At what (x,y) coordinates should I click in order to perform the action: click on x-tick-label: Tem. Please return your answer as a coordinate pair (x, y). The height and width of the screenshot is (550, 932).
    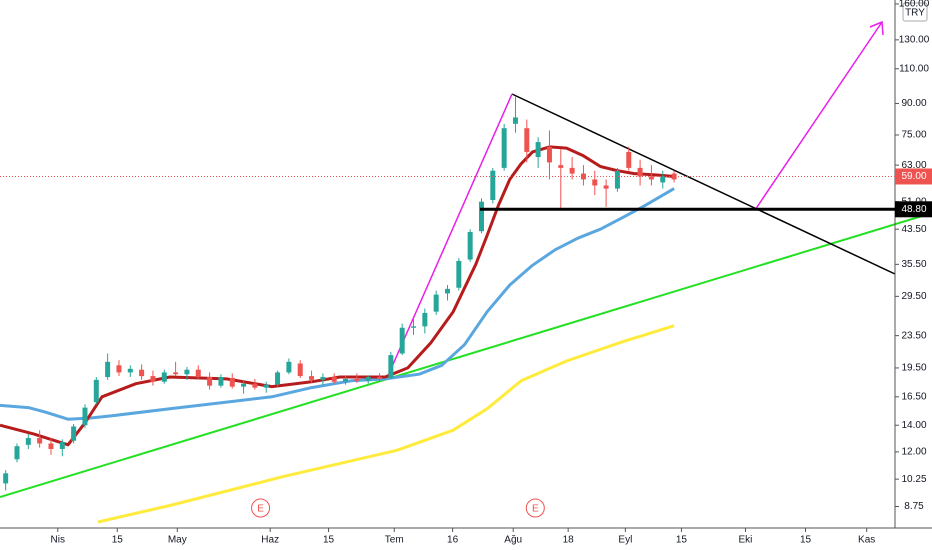
    Looking at the image, I should click on (394, 540).